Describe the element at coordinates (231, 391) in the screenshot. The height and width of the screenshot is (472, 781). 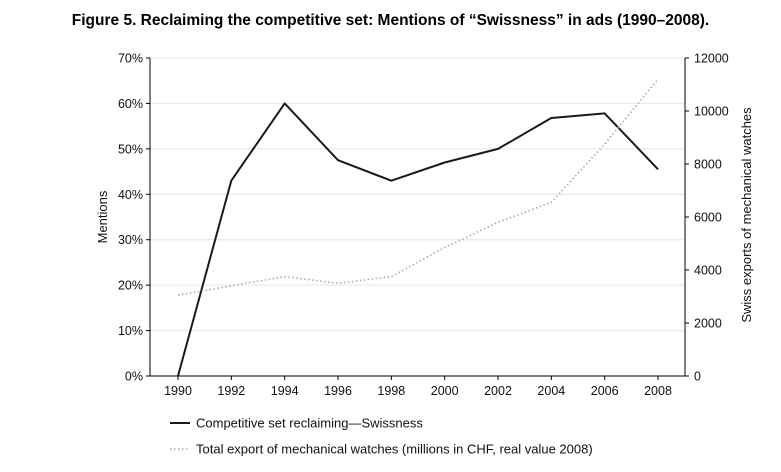
I see `x-tick-label: 1992` at that location.